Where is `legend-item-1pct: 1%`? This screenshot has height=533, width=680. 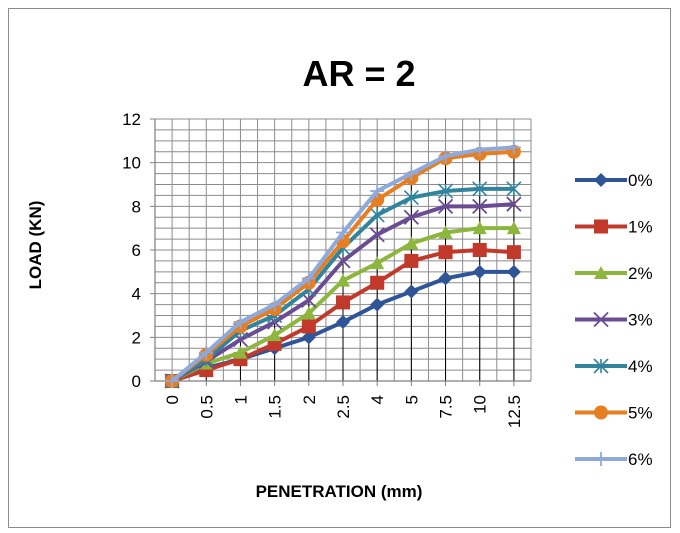
legend-item-1pct: 1% is located at coordinates (614, 227).